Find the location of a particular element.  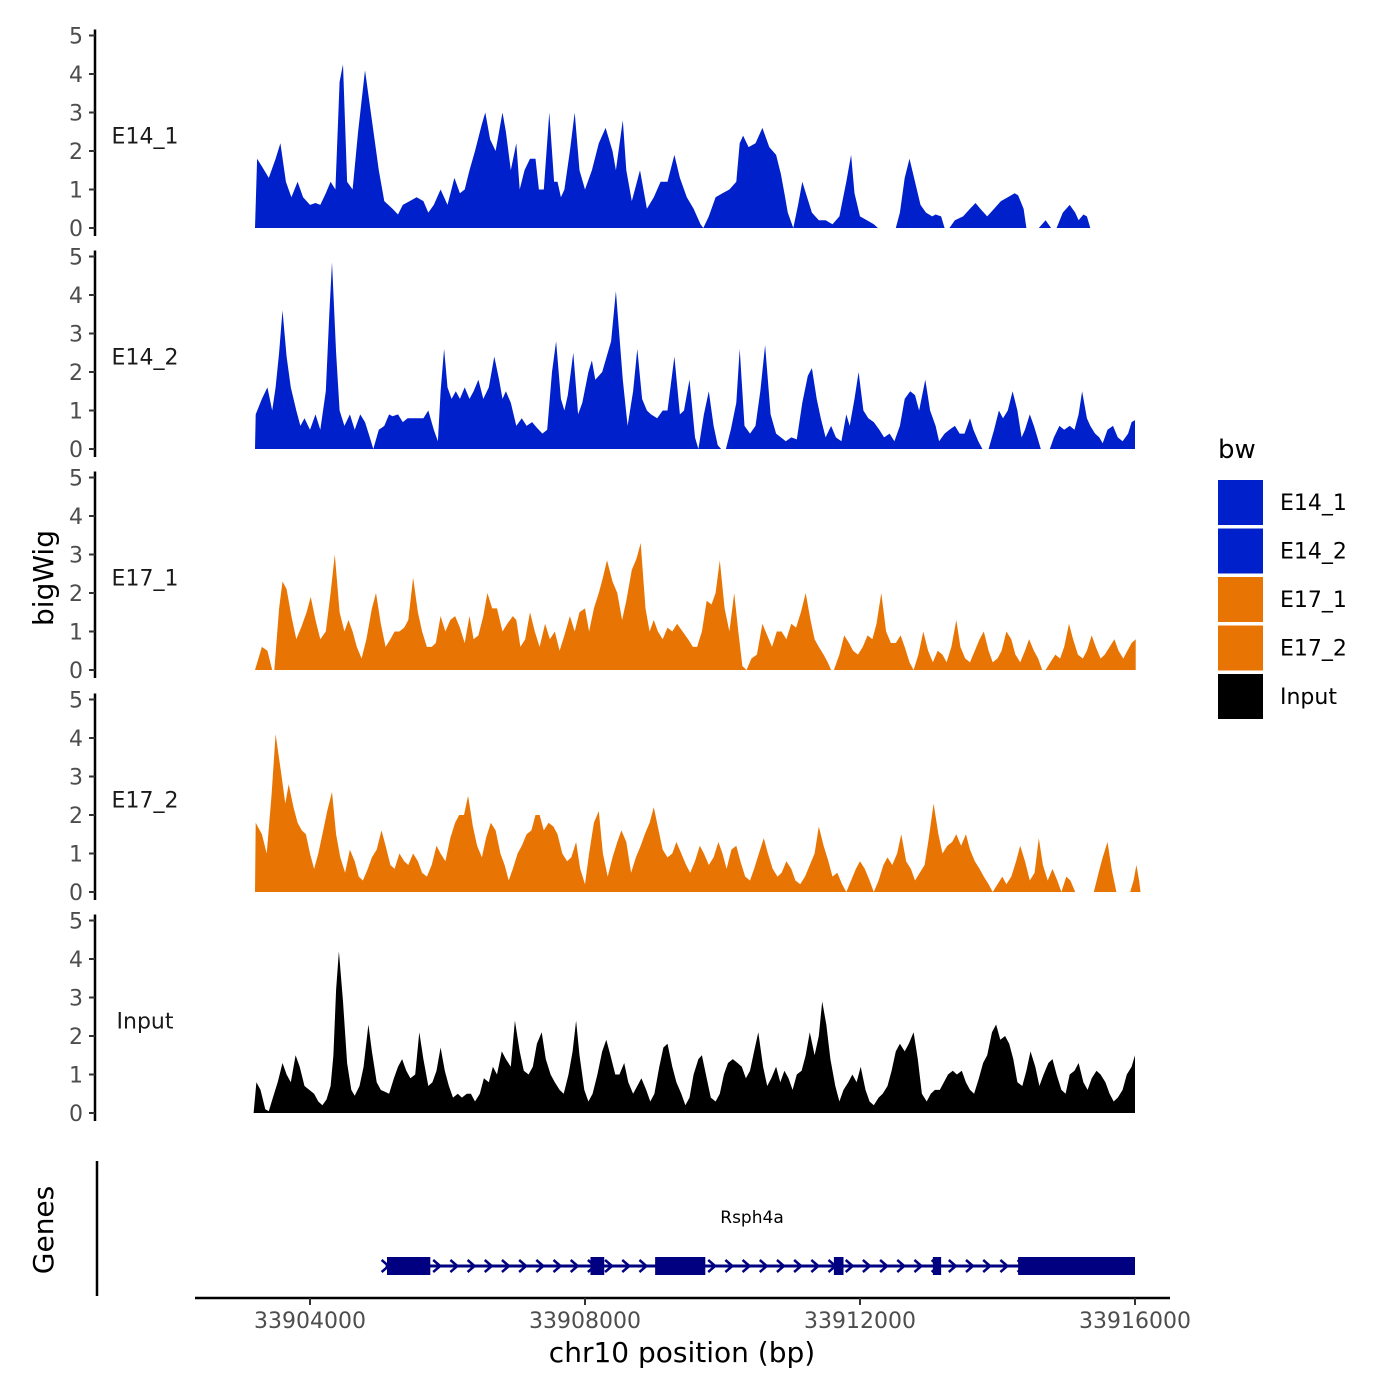

legend: bw E14_1 E14_2 E17_1 E17_2 Input is located at coordinates (1282, 577).